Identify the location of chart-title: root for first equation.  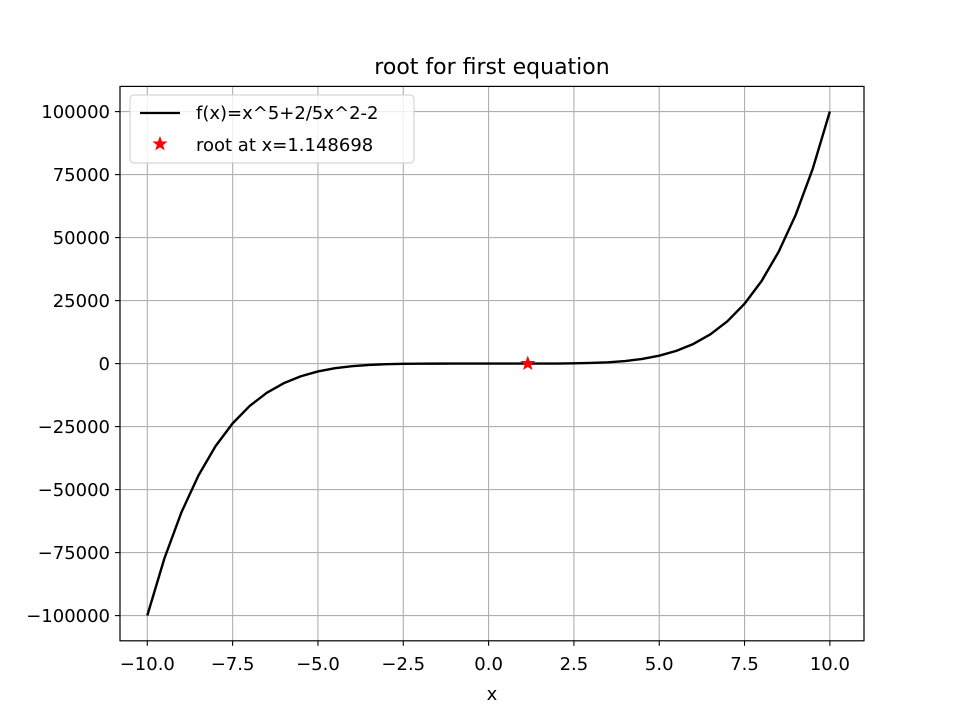
(491, 67).